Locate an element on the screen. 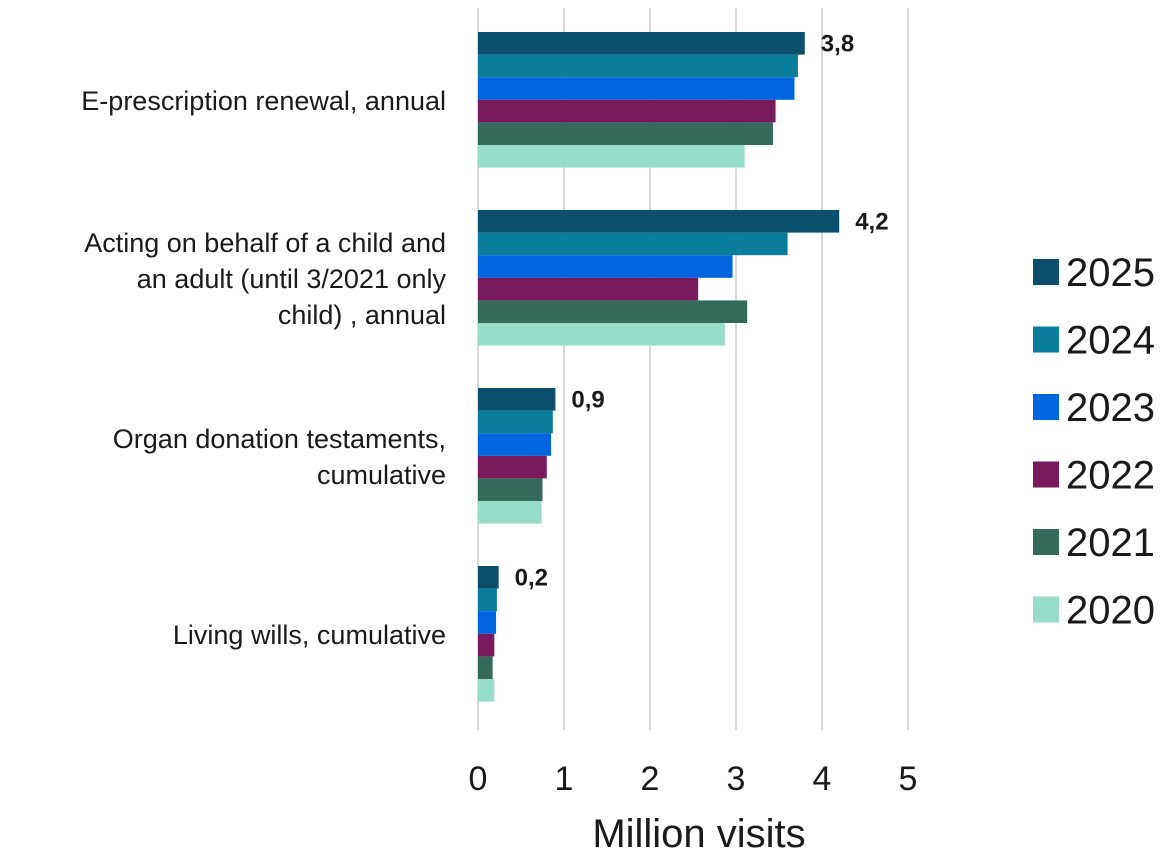 The image size is (1168, 850). category-label-1-line-1: an adult (until 3/2021 only is located at coordinates (292, 279).